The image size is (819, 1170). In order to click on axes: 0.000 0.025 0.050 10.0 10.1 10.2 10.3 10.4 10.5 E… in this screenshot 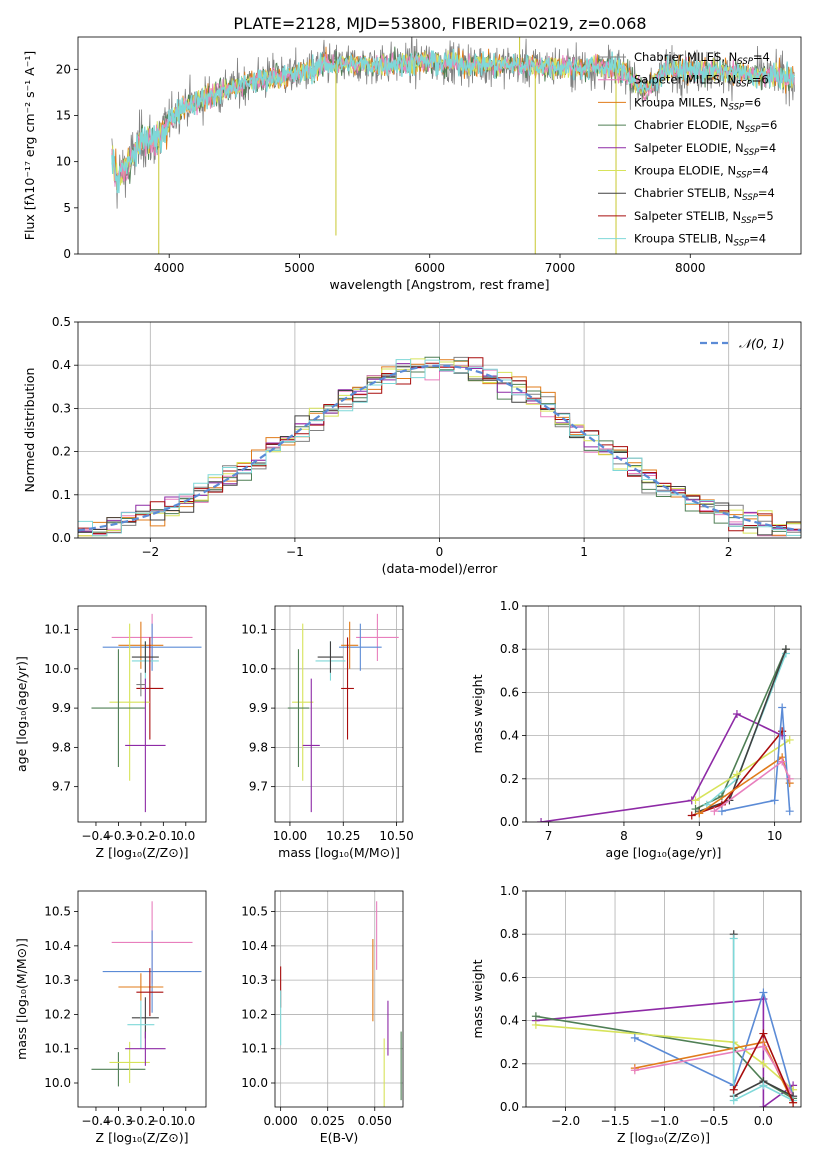, I will do `click(322, 1017)`.